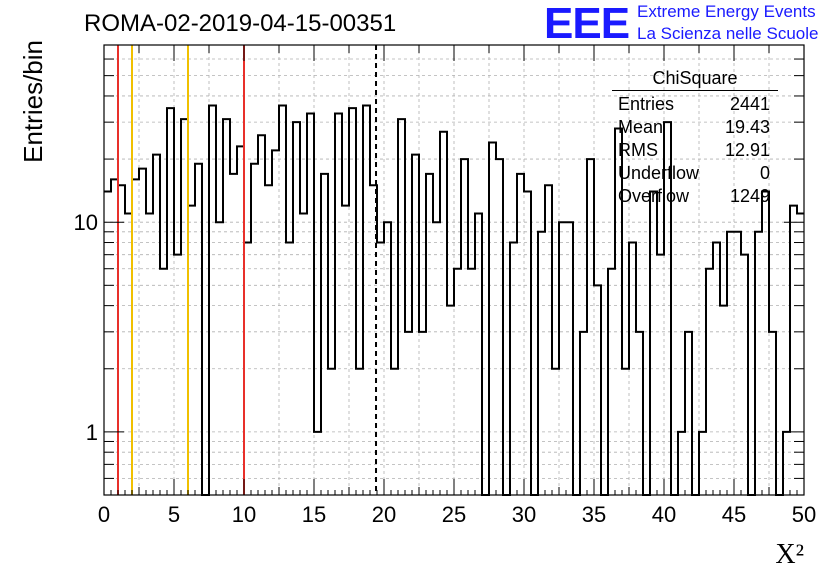 This screenshot has width=836, height=572. I want to click on x-tick-label: 30, so click(524, 514).